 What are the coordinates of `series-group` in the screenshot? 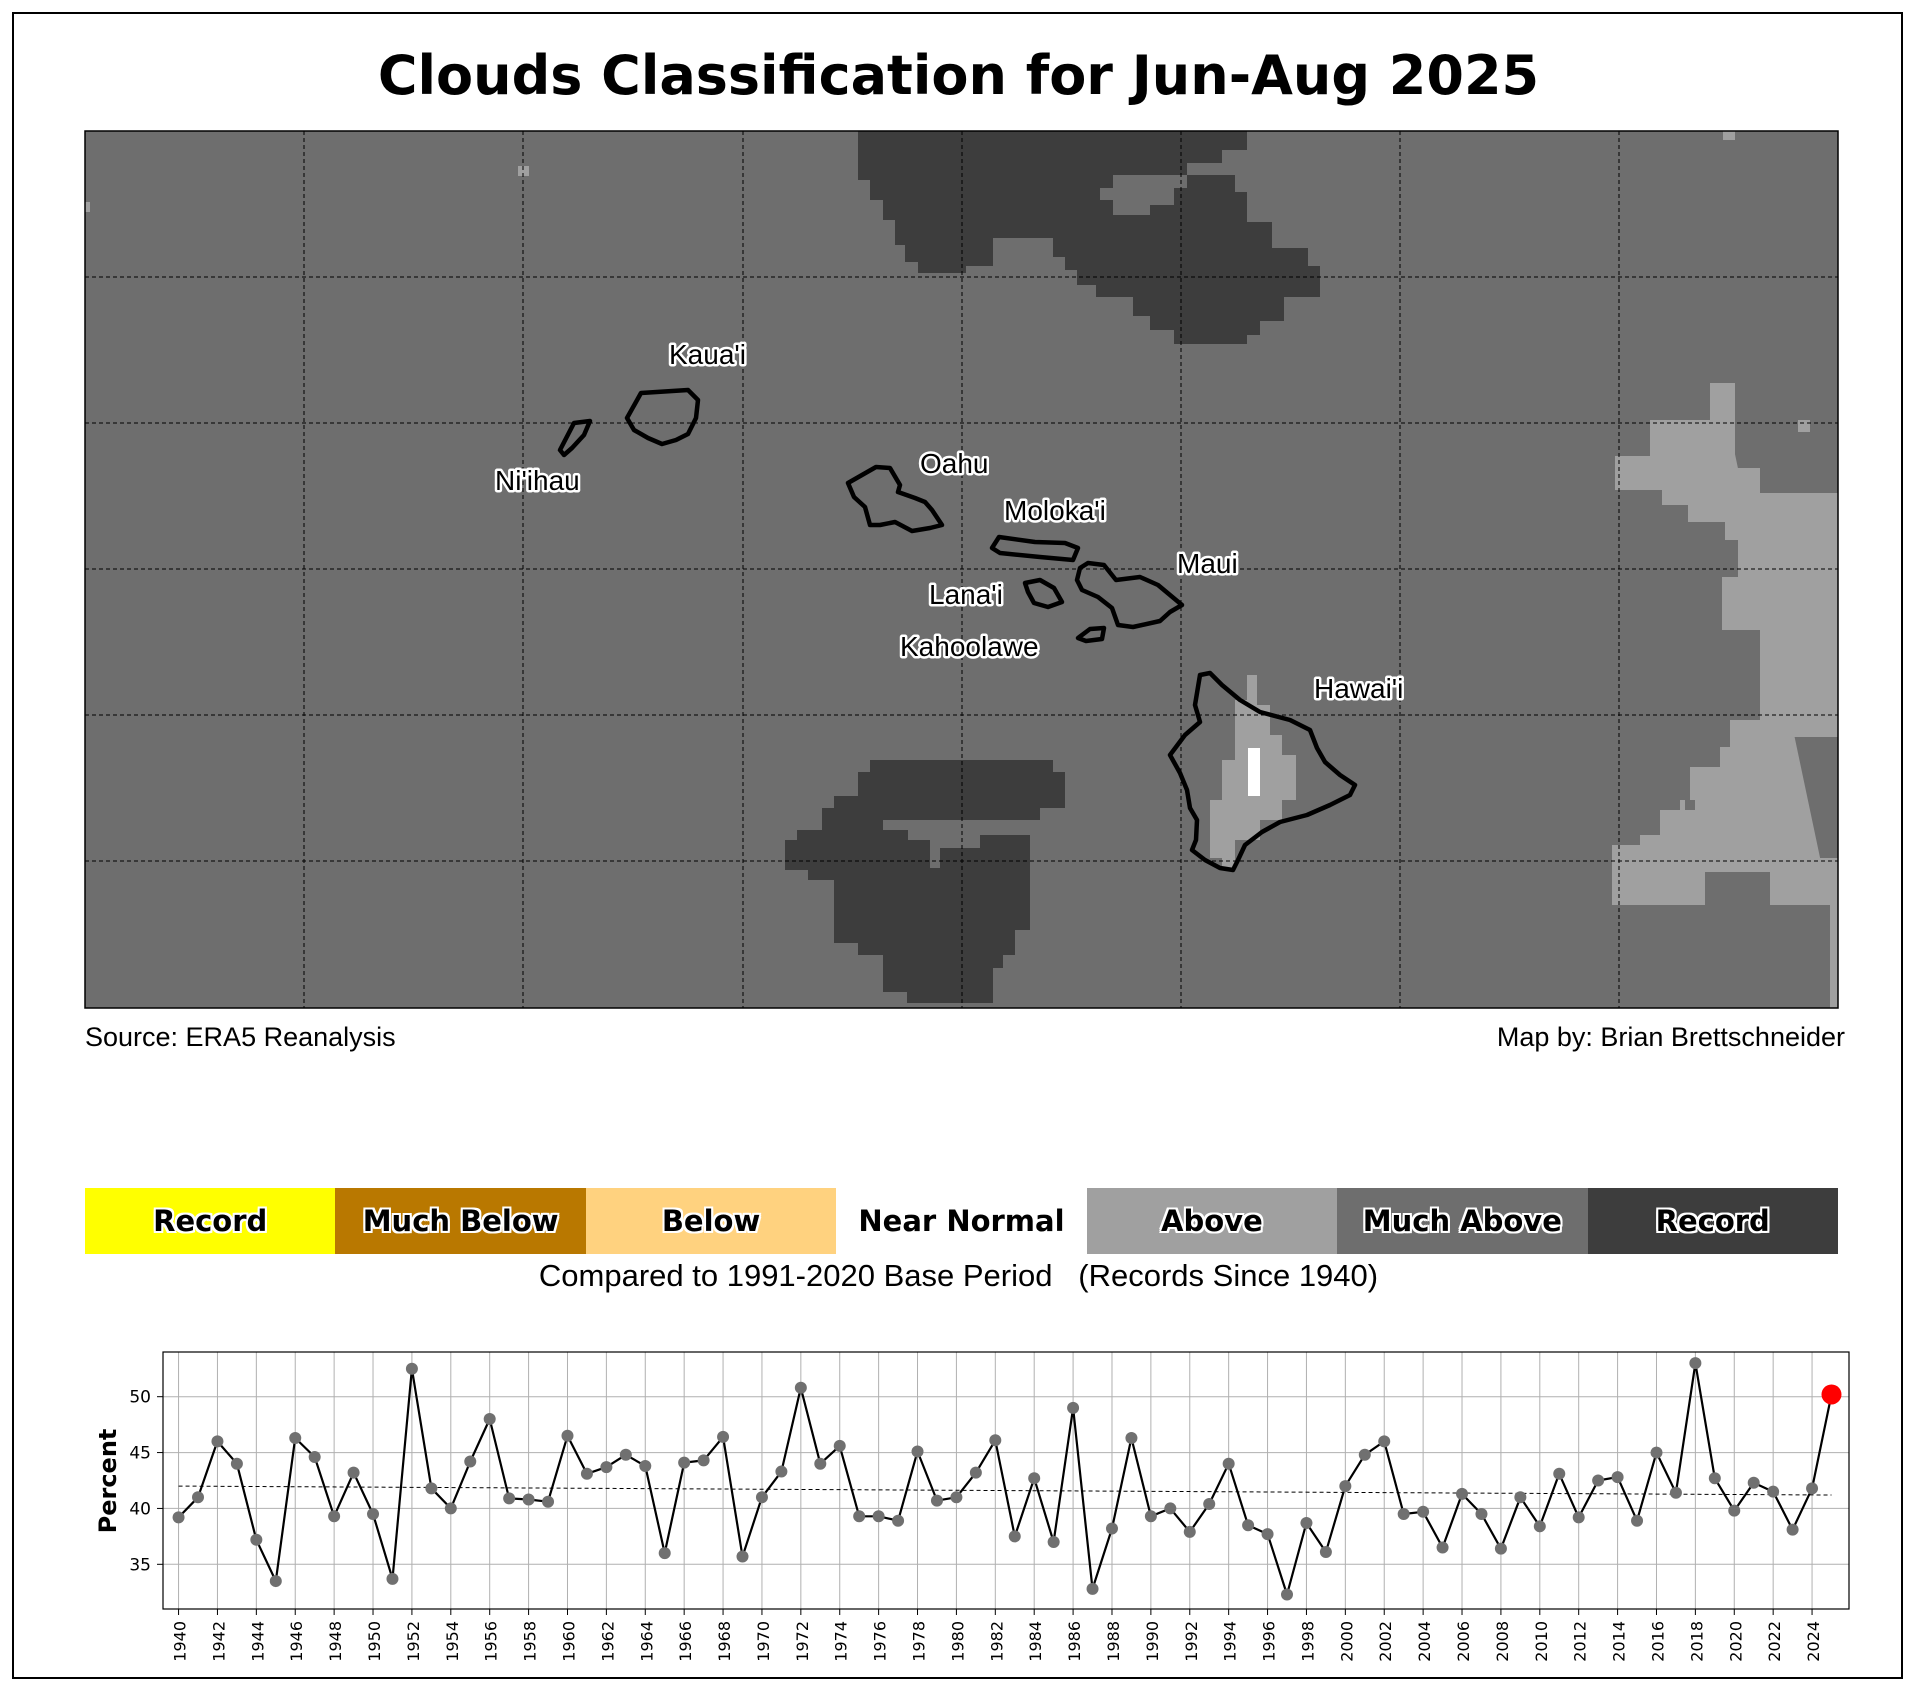 It's located at (1007, 1479).